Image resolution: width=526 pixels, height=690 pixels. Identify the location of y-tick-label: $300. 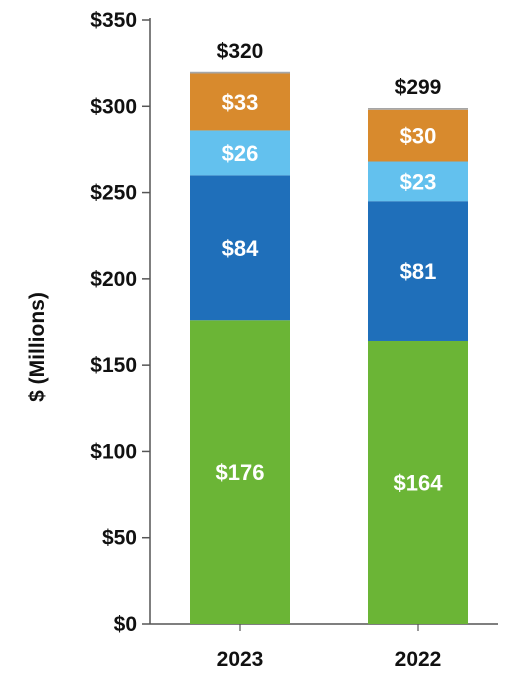
(113, 106).